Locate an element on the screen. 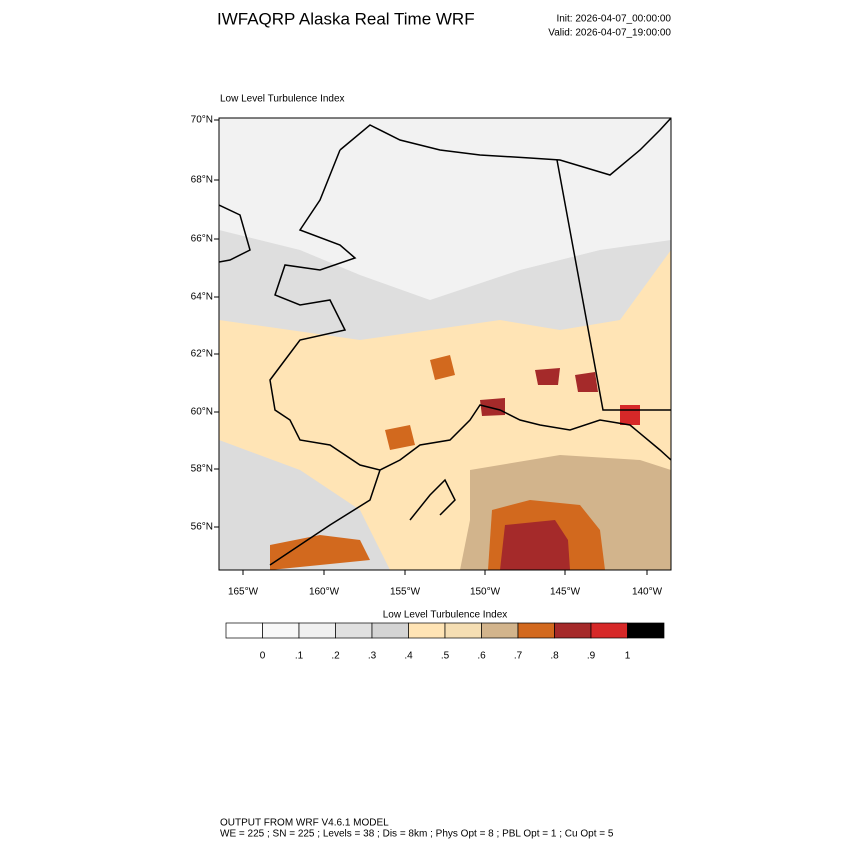 This screenshot has height=855, width=850. colorbar-label: .7 is located at coordinates (518, 656).